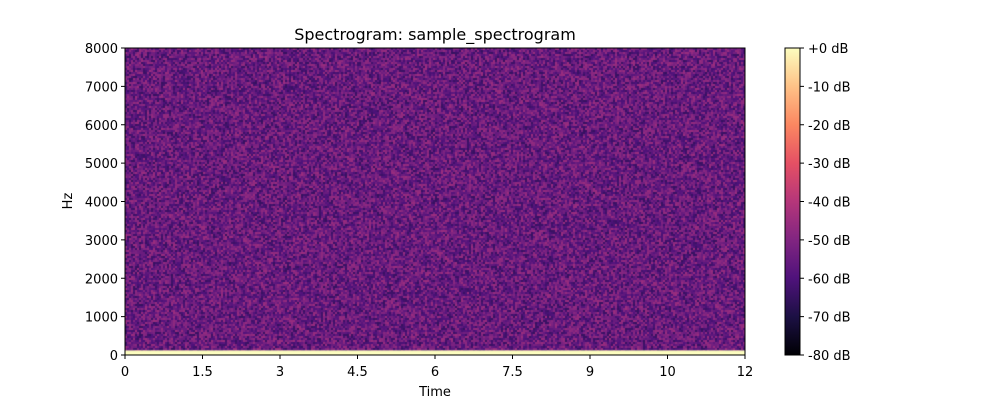 This screenshot has height=400, width=1000. What do you see at coordinates (829, 318) in the screenshot?
I see `colorbar-tick-label: -70 dB` at bounding box center [829, 318].